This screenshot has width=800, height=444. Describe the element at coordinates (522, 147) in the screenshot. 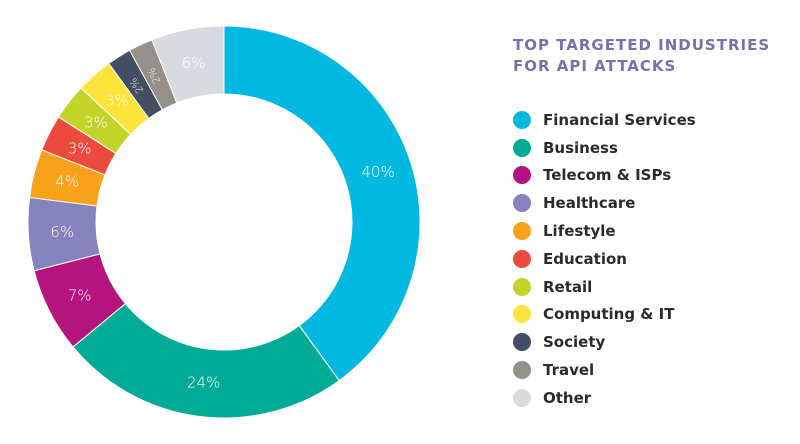

I see `legend-swatch-business` at that location.